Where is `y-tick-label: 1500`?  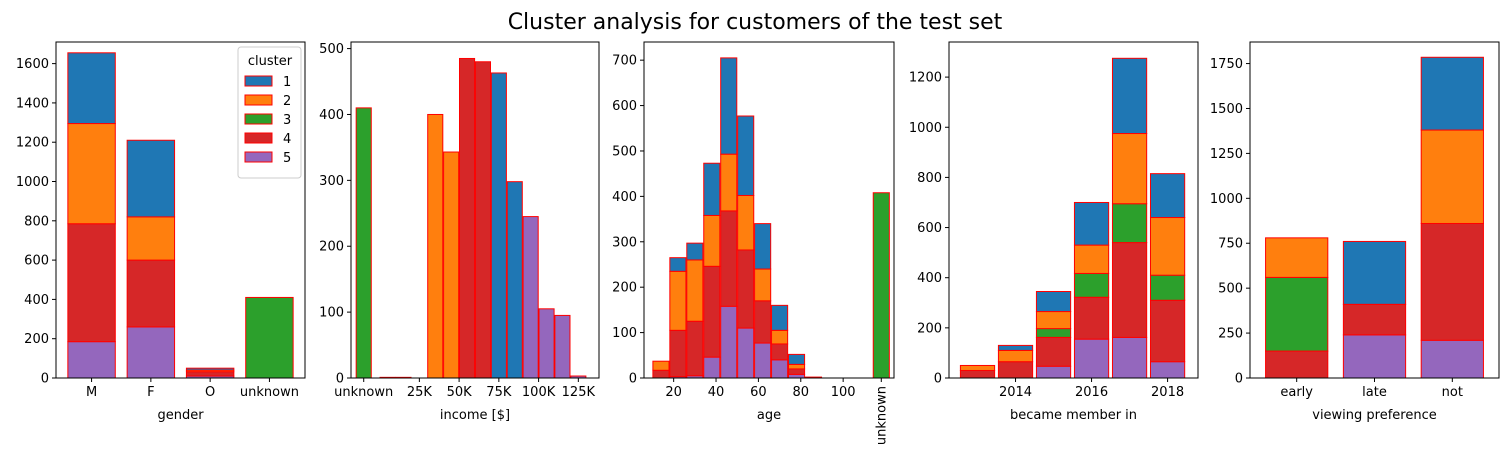 y-tick-label: 1500 is located at coordinates (1226, 109).